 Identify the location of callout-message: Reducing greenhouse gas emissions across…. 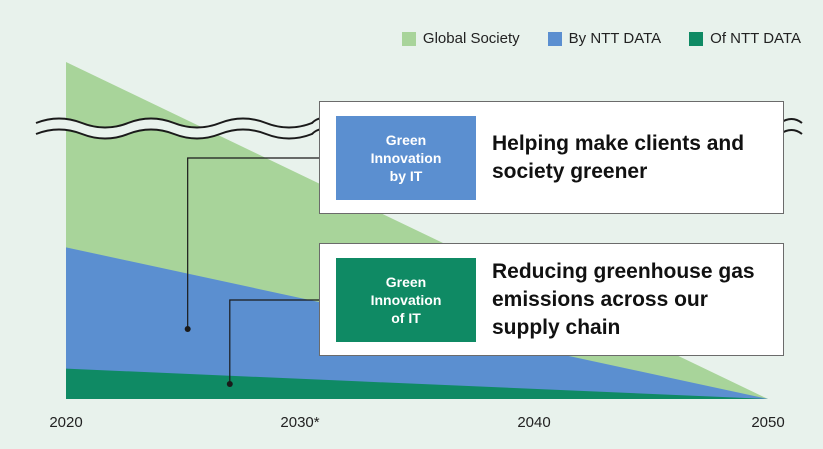
(623, 299).